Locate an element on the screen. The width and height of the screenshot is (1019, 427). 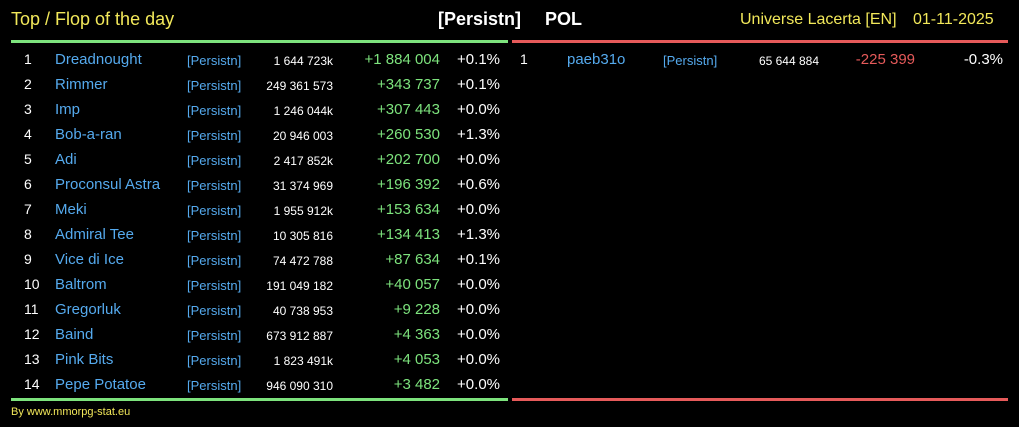
rank: 13 is located at coordinates (32, 359).